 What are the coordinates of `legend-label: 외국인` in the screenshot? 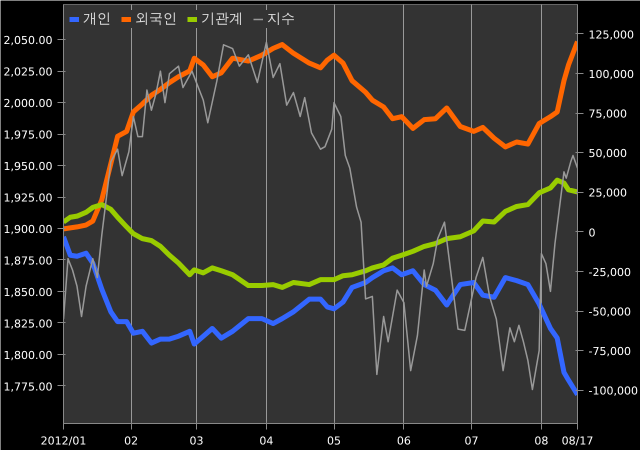 It's located at (156, 19).